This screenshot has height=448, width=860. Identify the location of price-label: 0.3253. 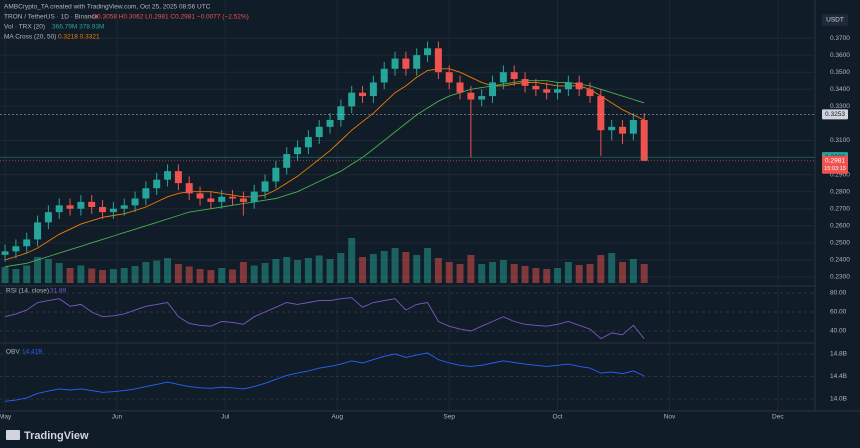
(835, 114).